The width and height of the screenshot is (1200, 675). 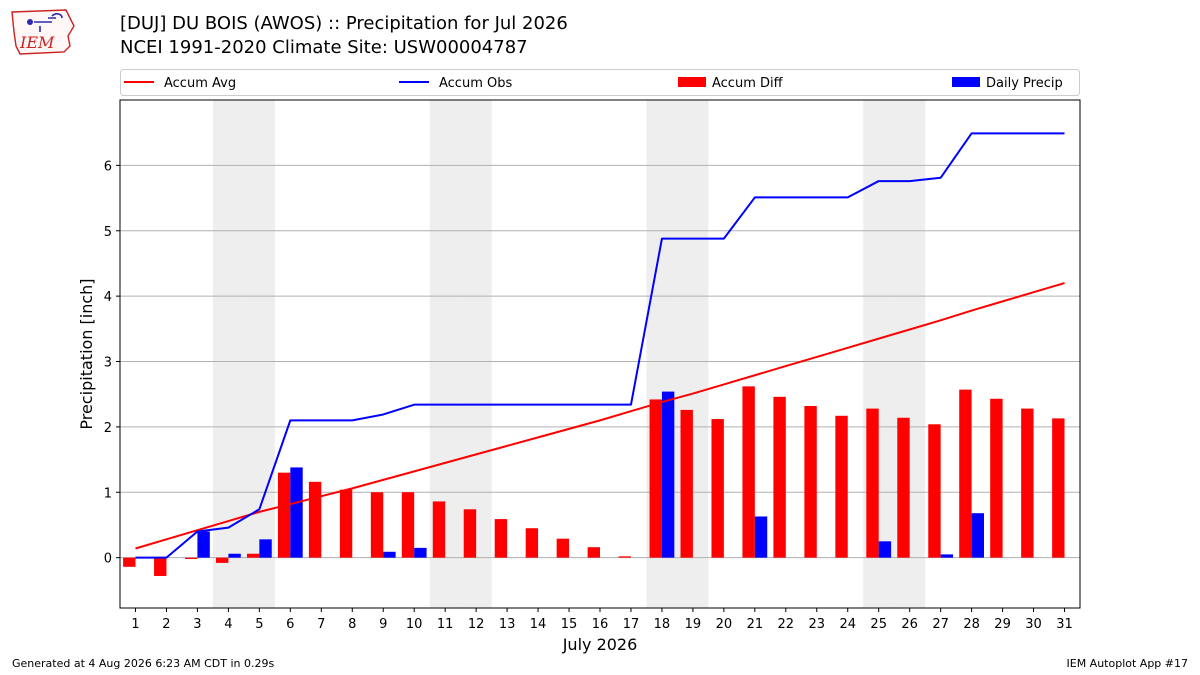 What do you see at coordinates (228, 624) in the screenshot?
I see `x-tick-label: 4` at bounding box center [228, 624].